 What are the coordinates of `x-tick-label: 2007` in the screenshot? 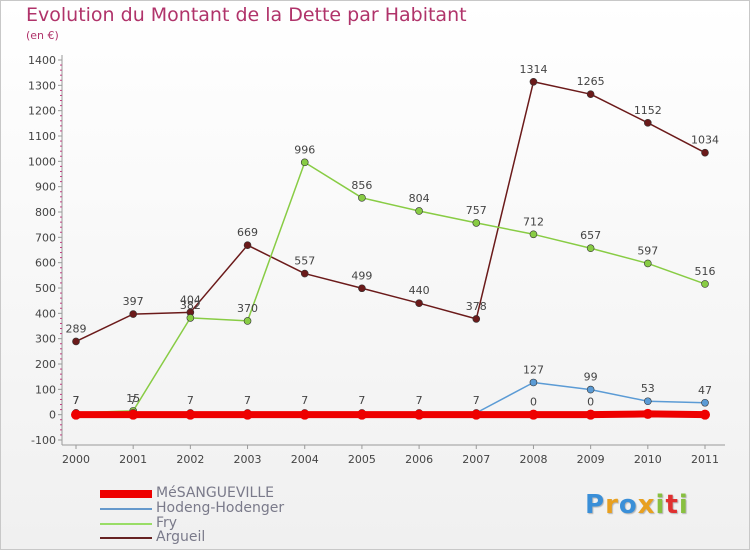 It's located at (476, 459).